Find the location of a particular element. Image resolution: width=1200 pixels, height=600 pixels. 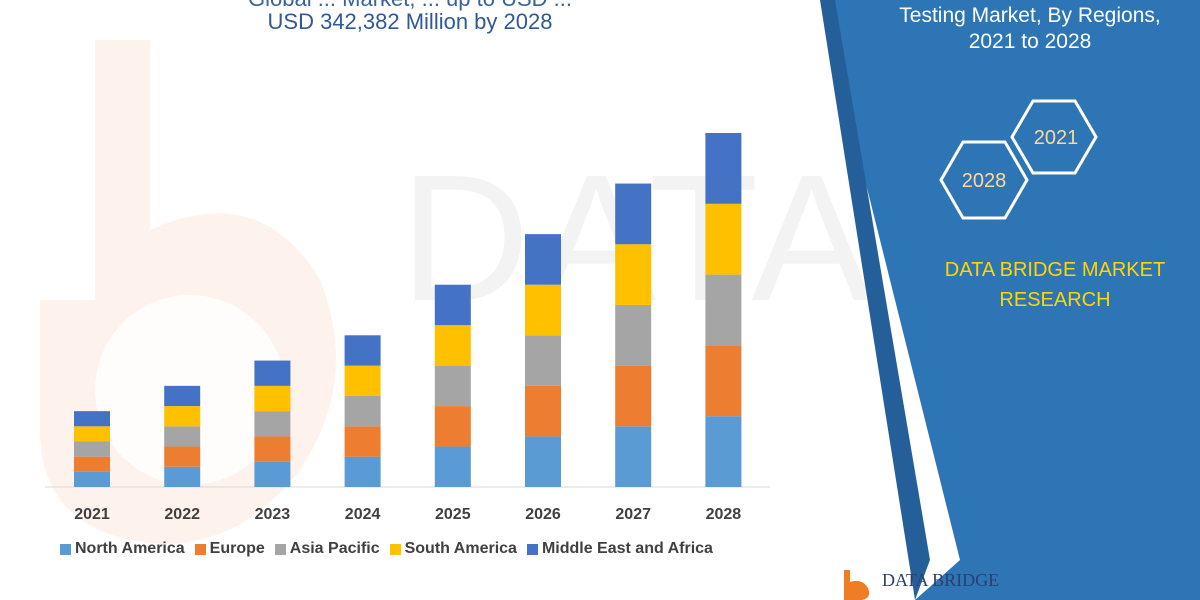

bar-2022-europe is located at coordinates (182, 456).